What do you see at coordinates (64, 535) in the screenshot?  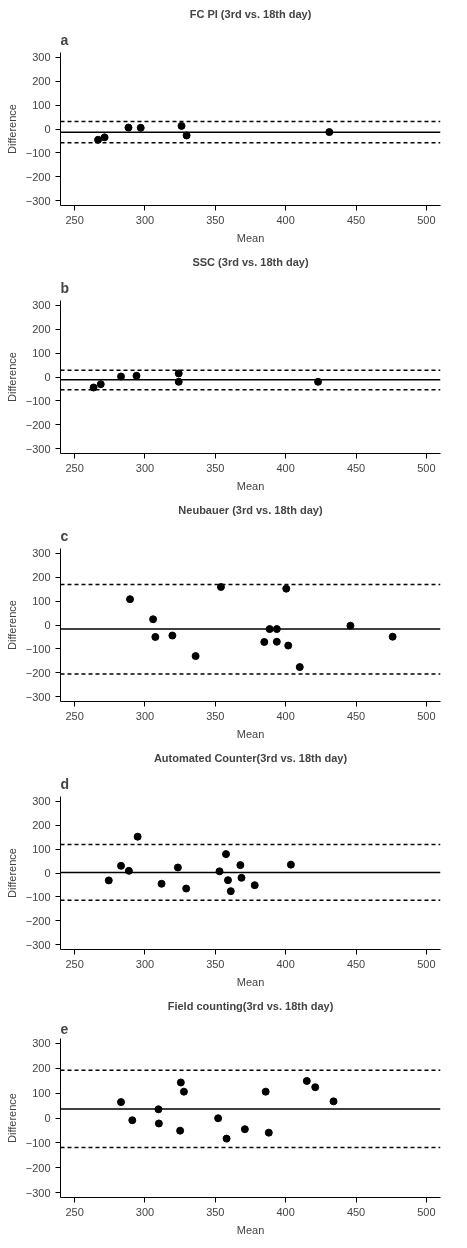 I see `text: c` at bounding box center [64, 535].